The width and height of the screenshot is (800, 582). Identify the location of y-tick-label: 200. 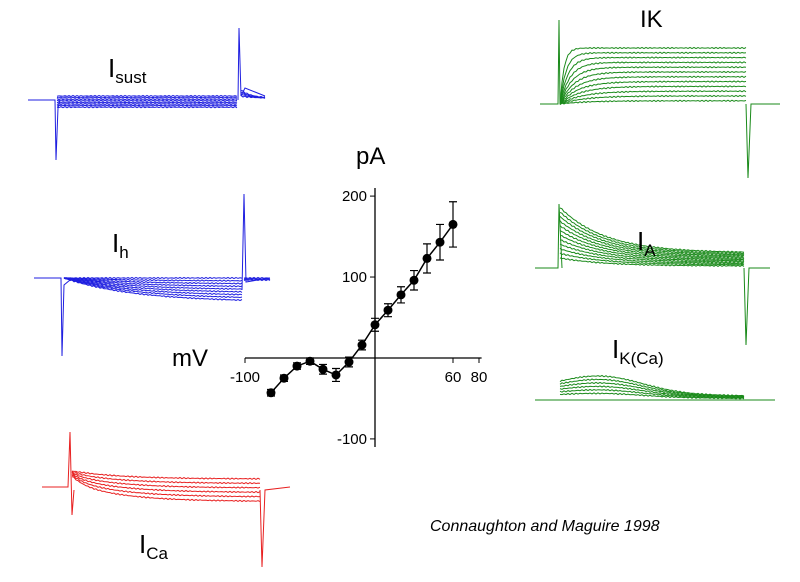
(354, 196).